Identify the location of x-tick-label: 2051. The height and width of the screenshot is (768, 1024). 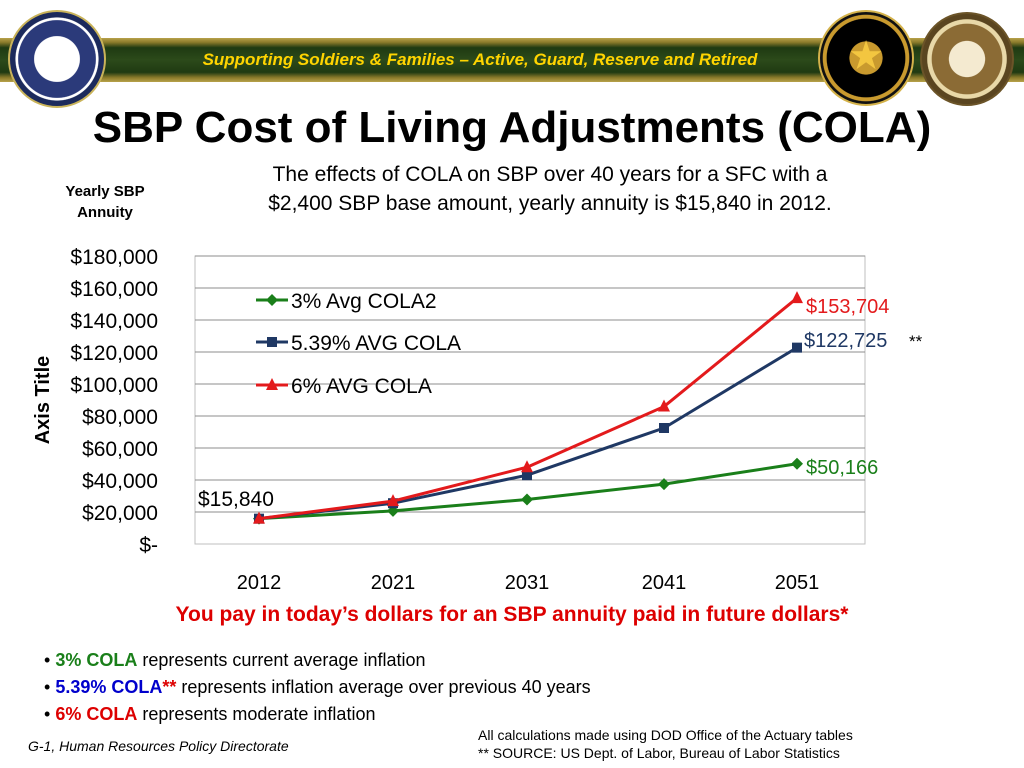
(797, 583).